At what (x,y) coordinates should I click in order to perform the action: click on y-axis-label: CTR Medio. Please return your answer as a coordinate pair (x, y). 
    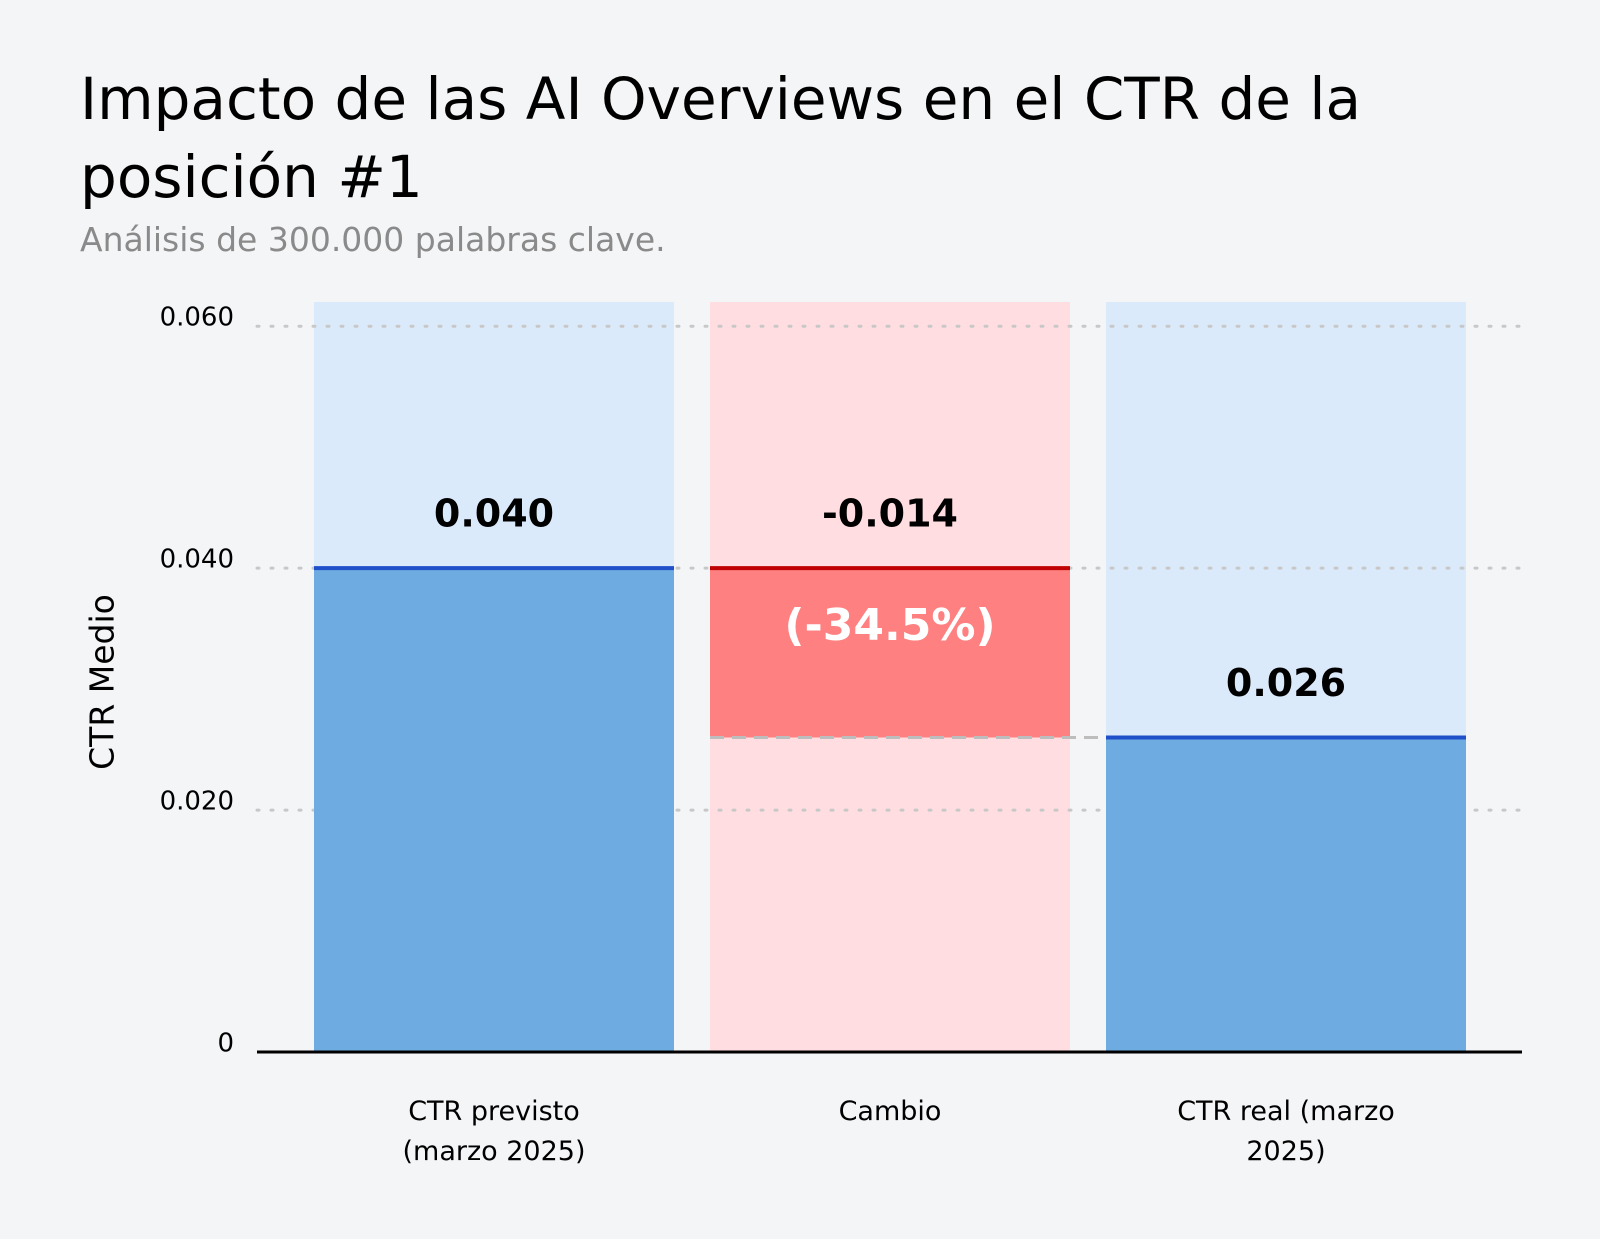
    Looking at the image, I should click on (102, 682).